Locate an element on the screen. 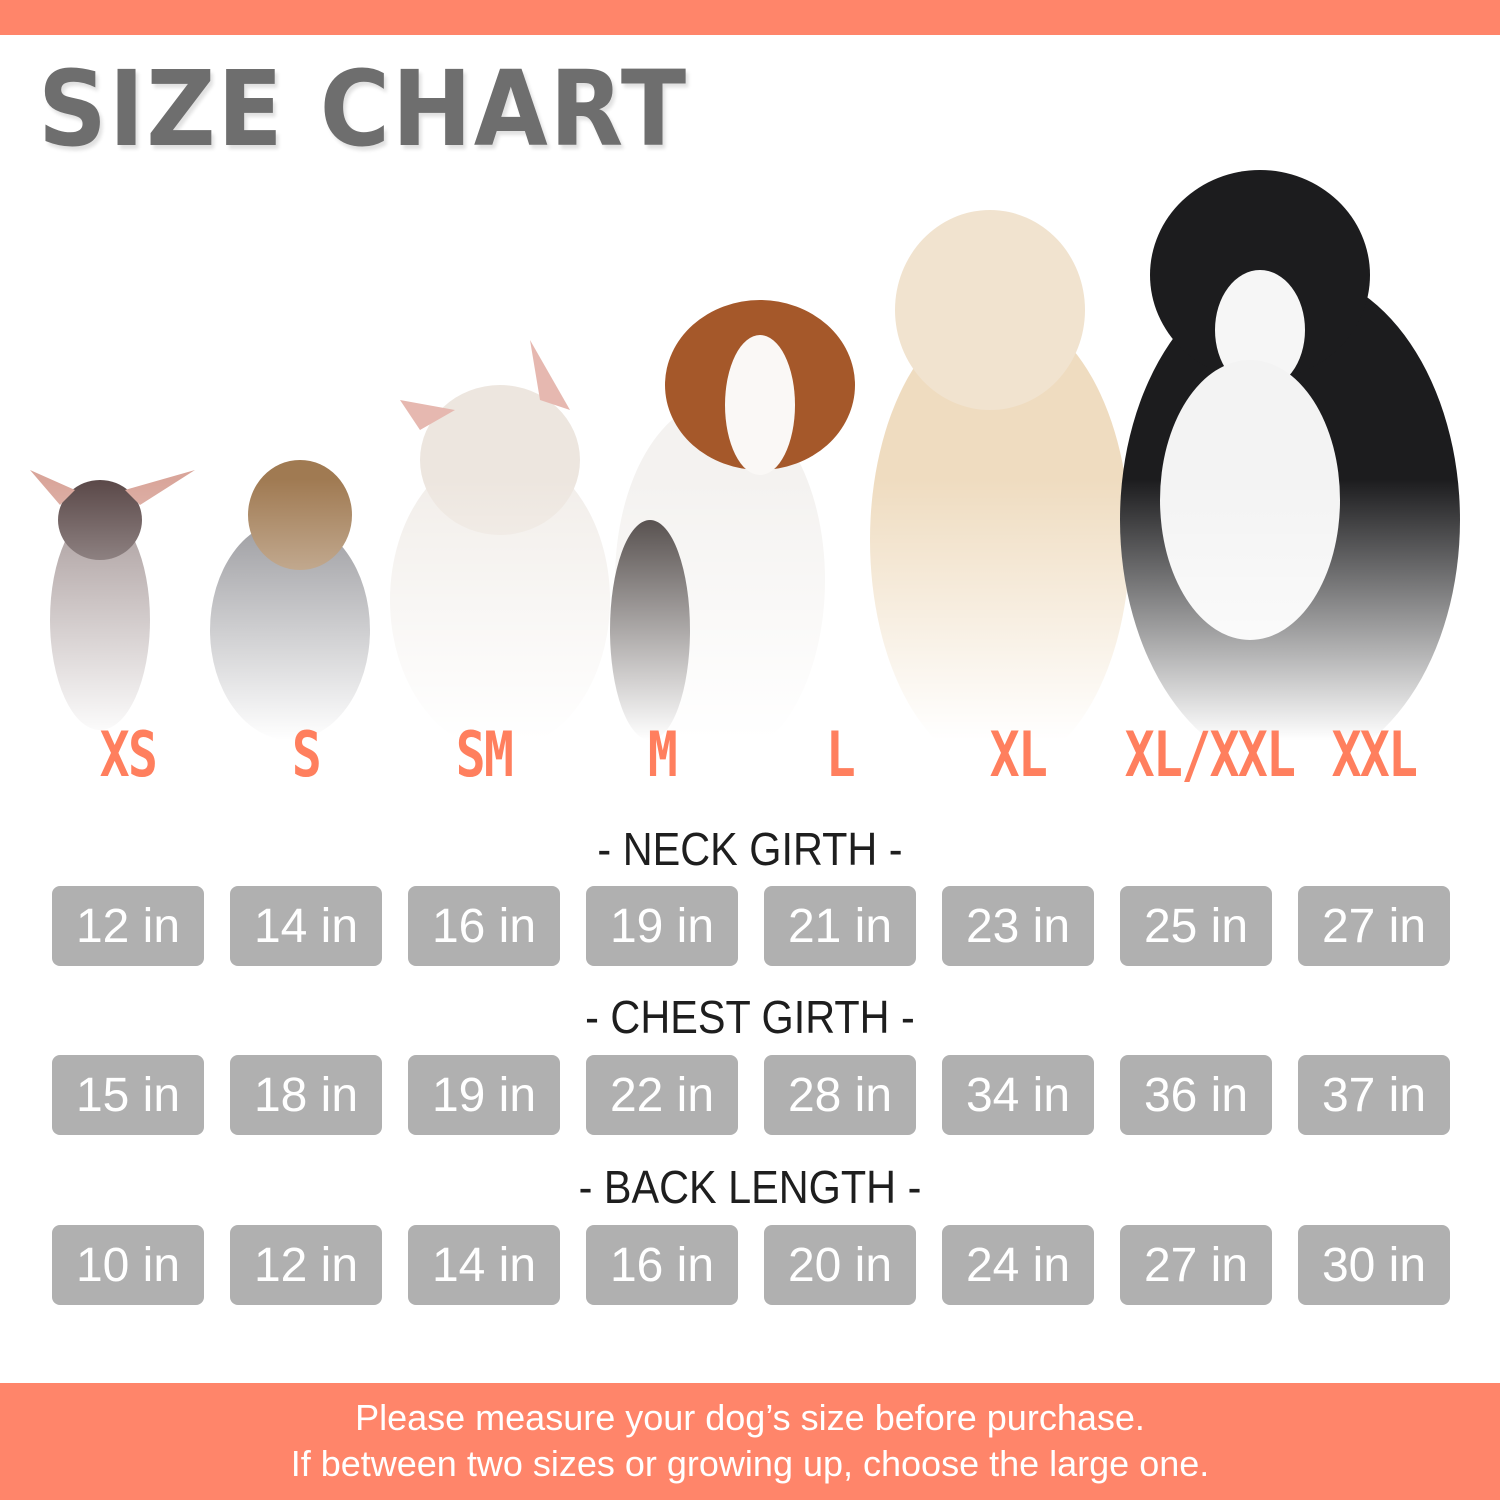  back-length-value-m: 16 in is located at coordinates (662, 1265).